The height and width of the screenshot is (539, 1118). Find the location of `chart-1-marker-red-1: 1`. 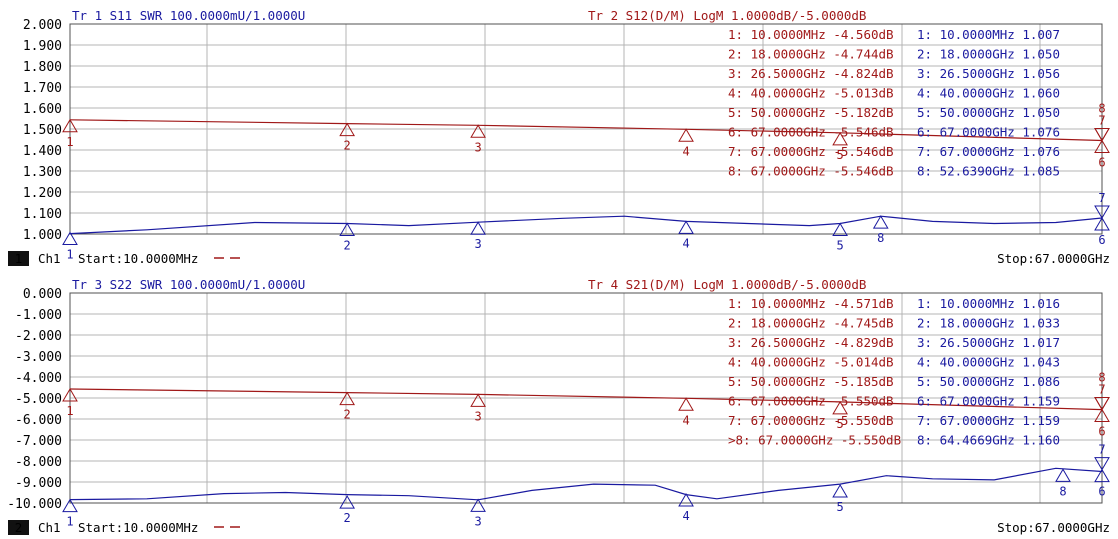

chart-1-marker-red-1: 1 is located at coordinates (70, 133).